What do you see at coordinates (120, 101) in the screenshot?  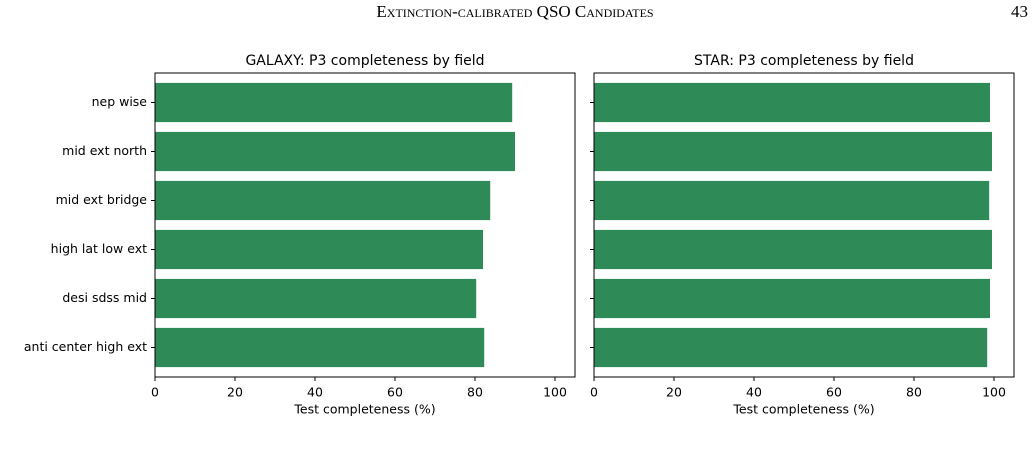 I see `y-tick-label: nep wise` at bounding box center [120, 101].